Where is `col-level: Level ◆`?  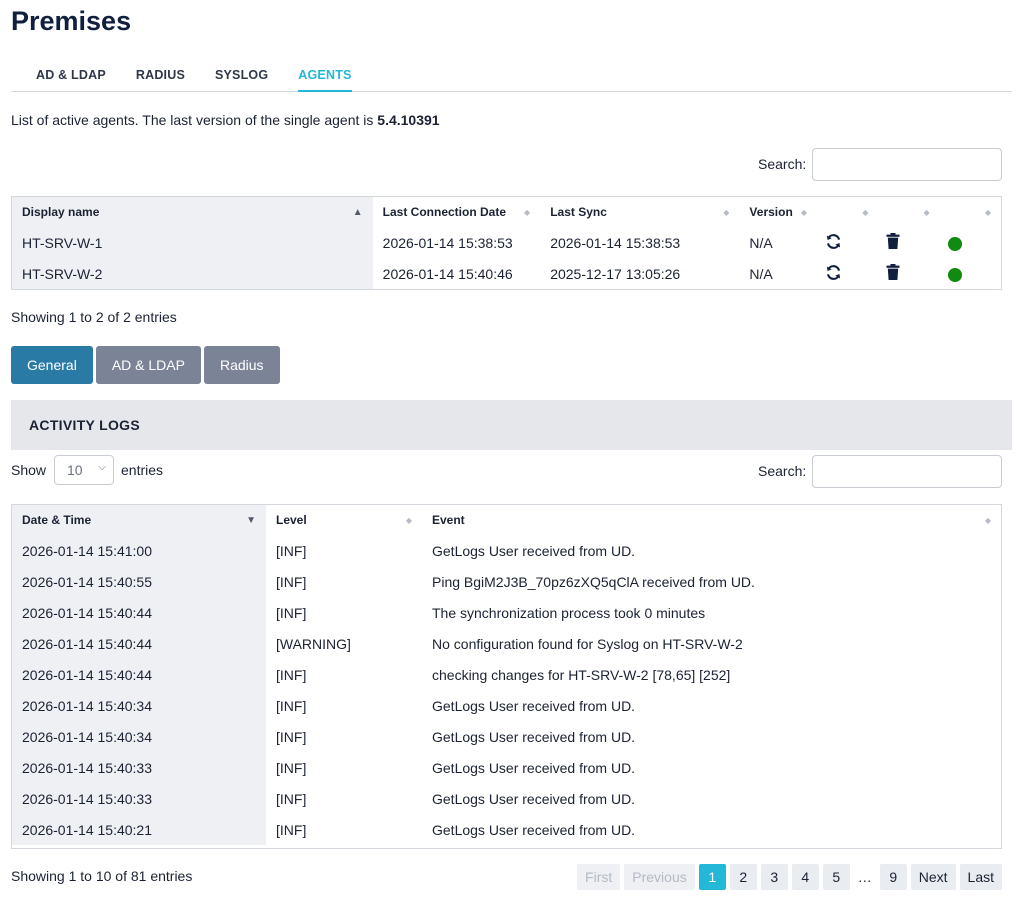 col-level: Level ◆ is located at coordinates (344, 520).